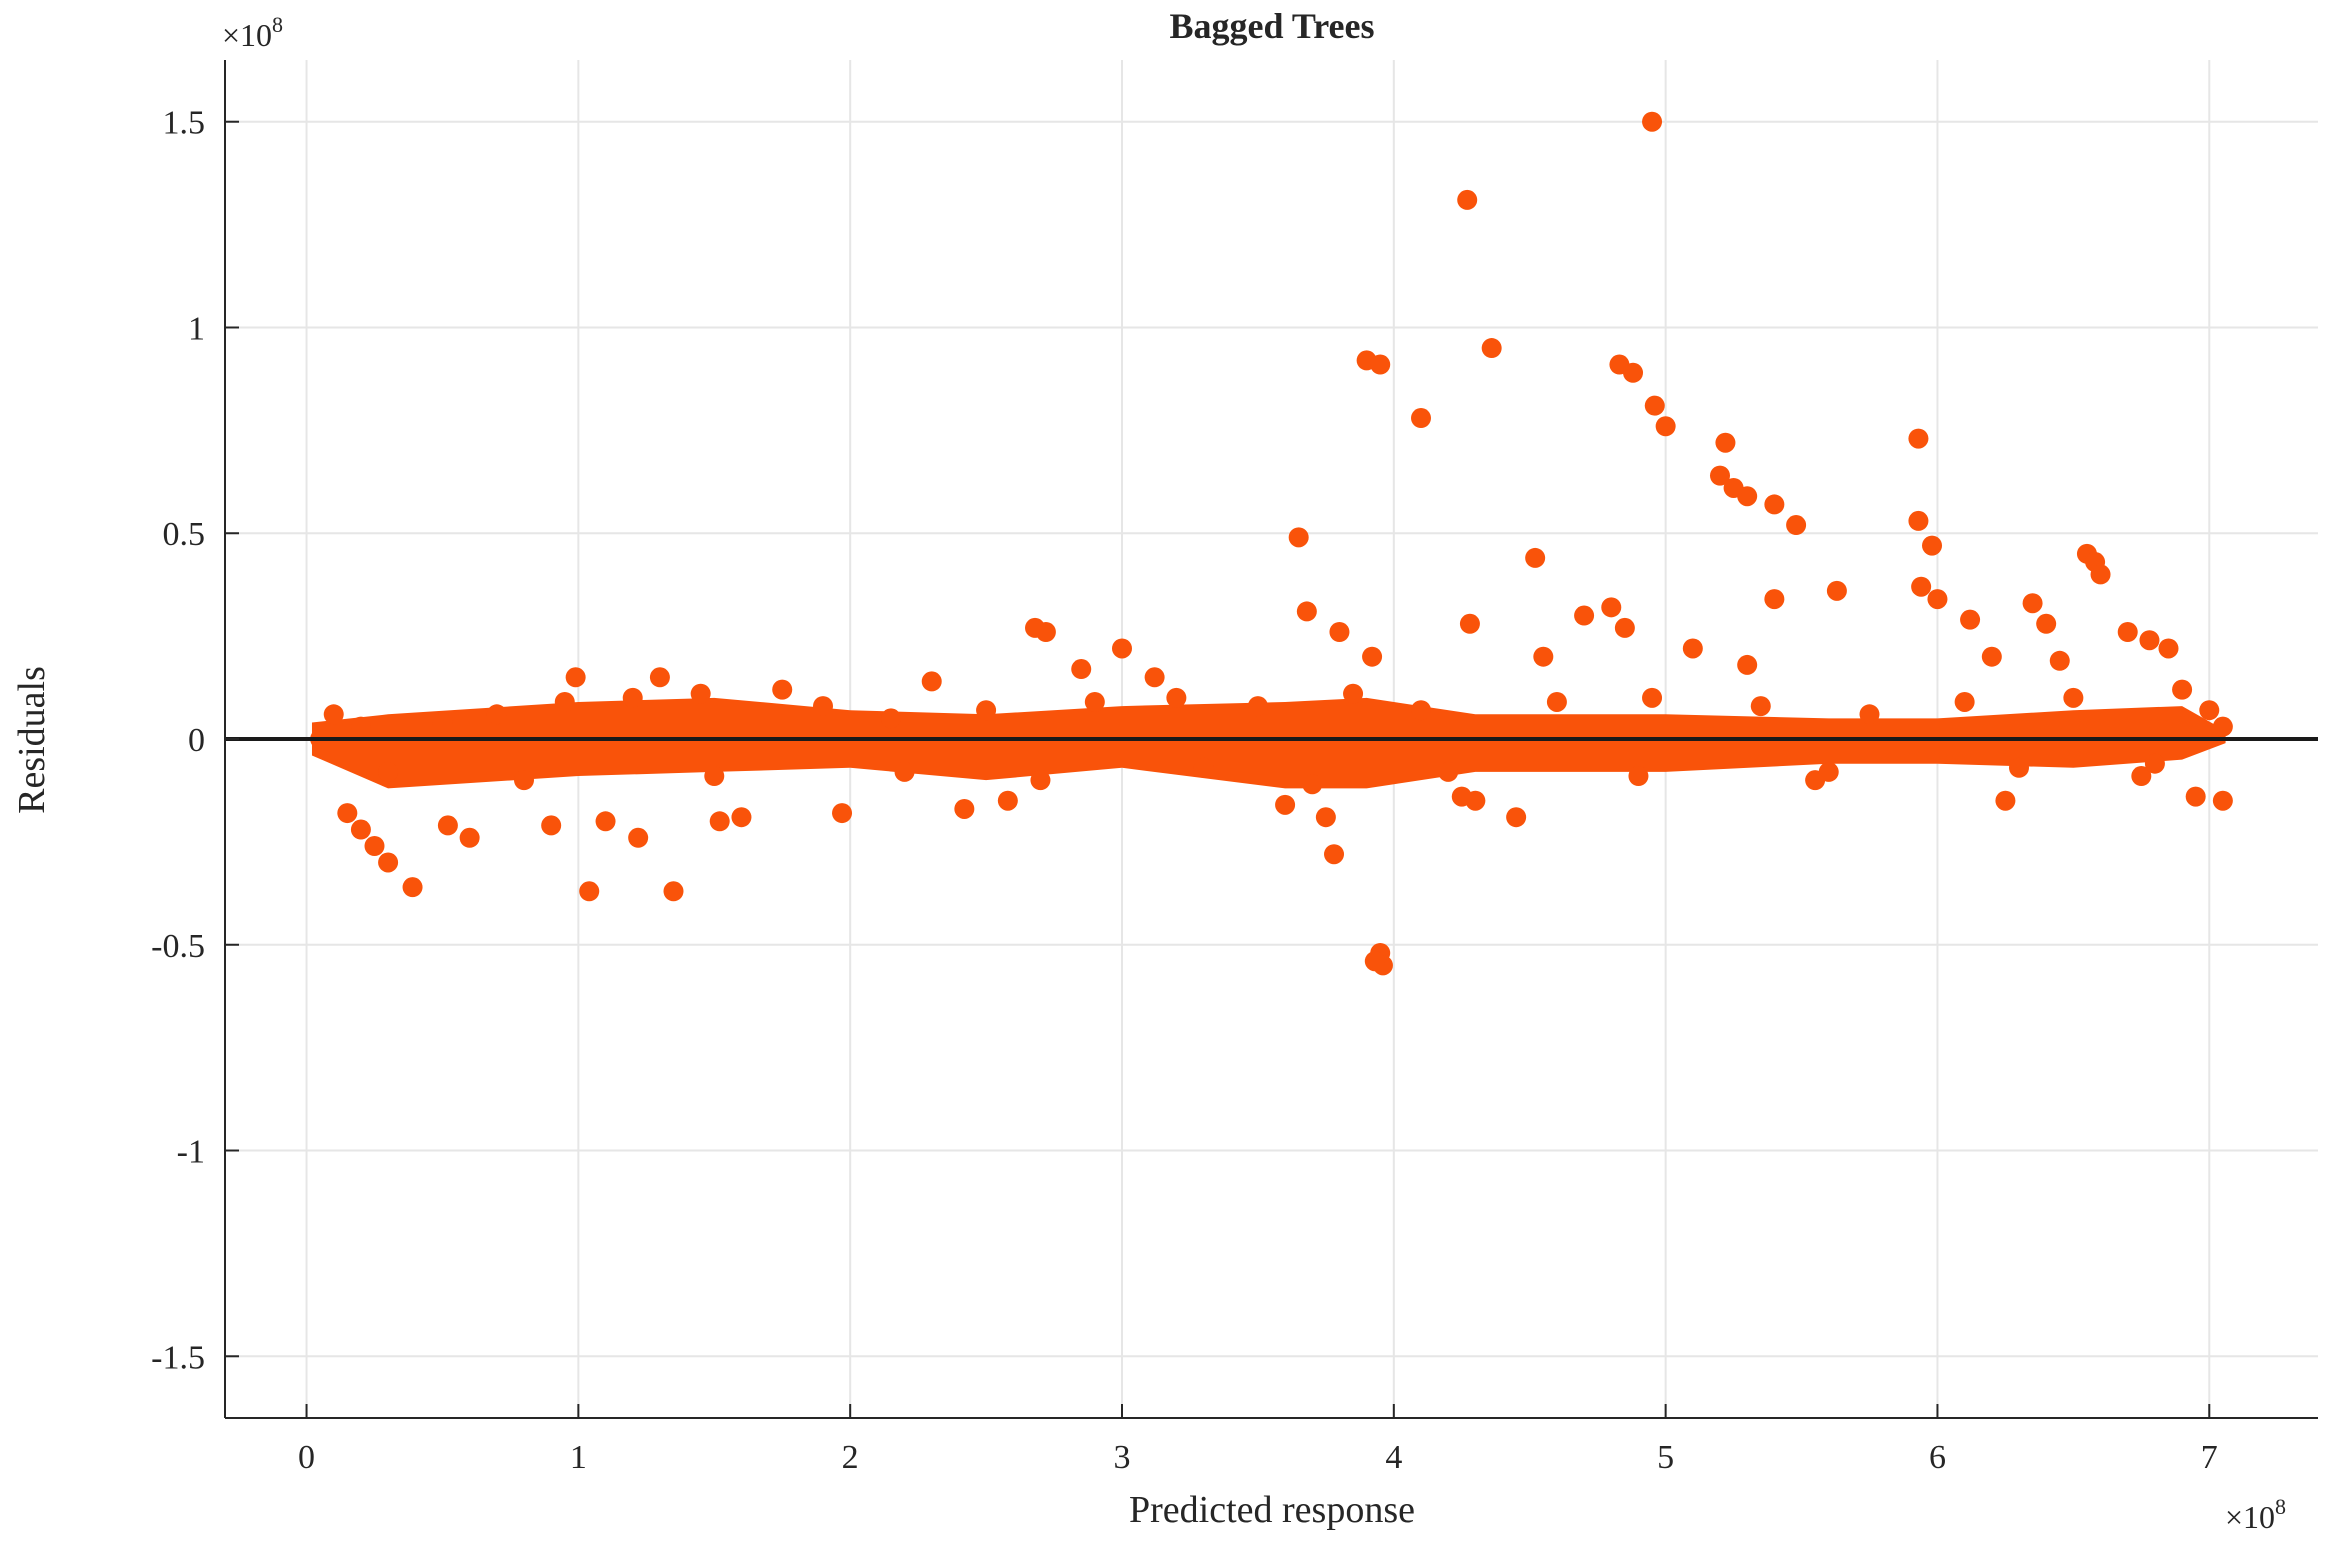  I want to click on y-tick-label: 1.5, so click(184, 123).